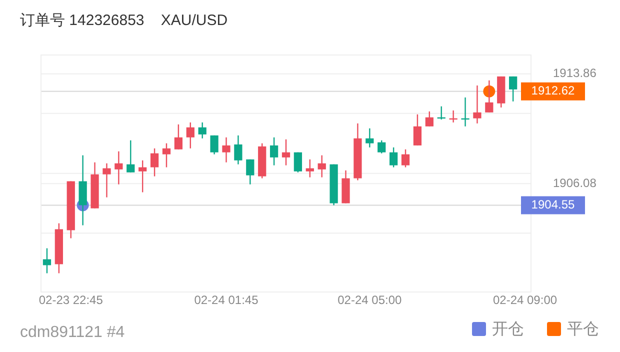 The width and height of the screenshot is (620, 352). What do you see at coordinates (72, 332) in the screenshot?
I see `text: cdm891121 #4` at bounding box center [72, 332].